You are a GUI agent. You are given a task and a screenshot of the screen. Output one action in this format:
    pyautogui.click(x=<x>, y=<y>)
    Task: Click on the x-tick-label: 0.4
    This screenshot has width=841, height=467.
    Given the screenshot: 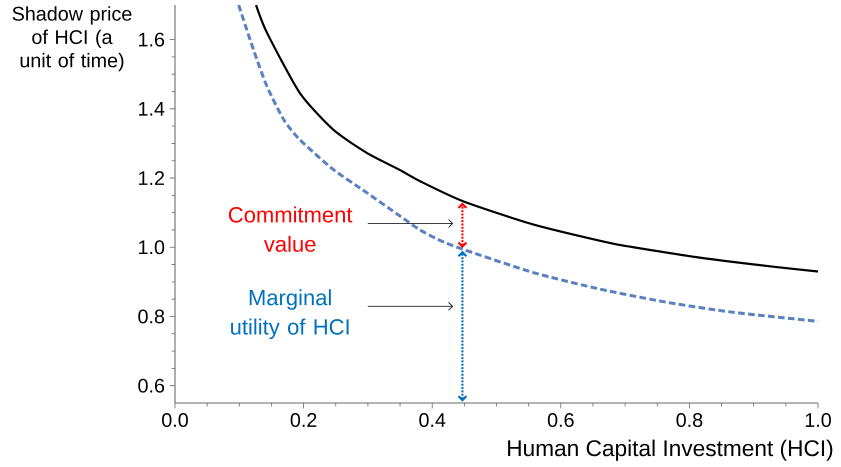 What is the action you would take?
    pyautogui.click(x=432, y=420)
    